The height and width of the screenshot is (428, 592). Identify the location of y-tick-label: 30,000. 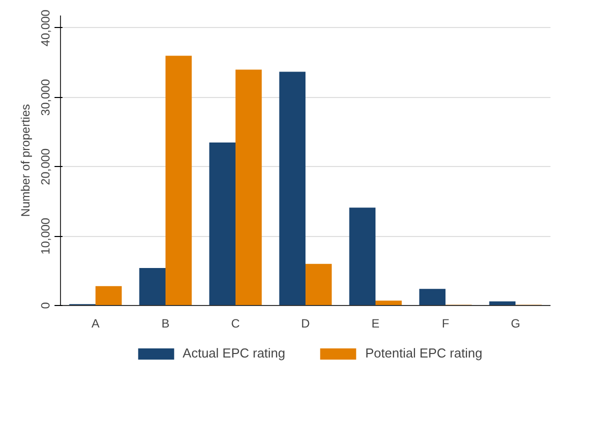
(45, 97).